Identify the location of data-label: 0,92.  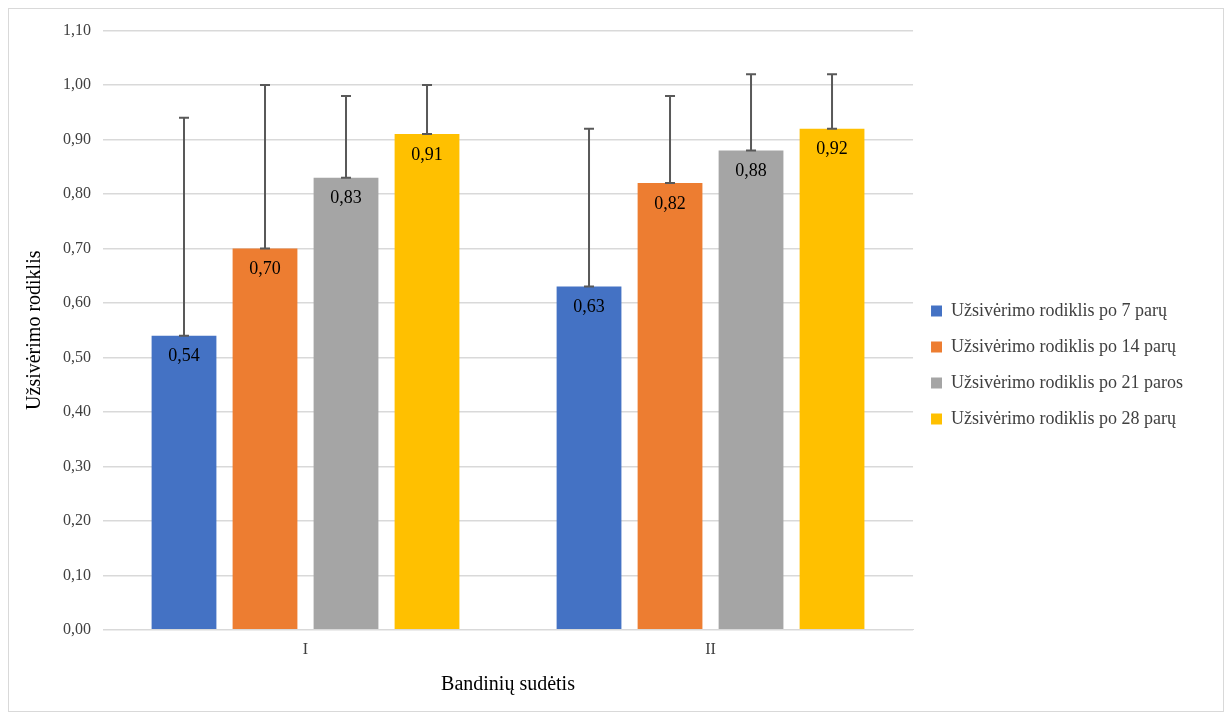
(832, 148).